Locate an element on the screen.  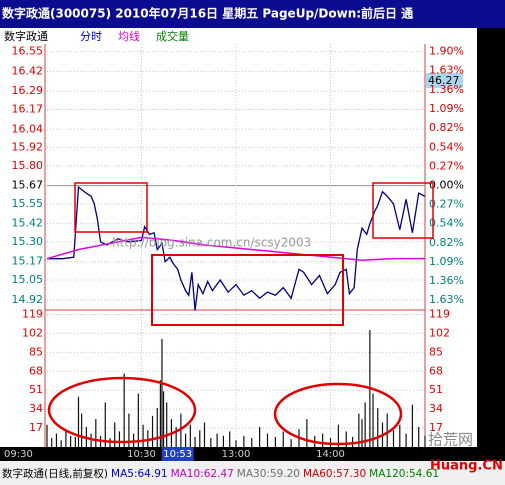
vol-tick-label-right: 17 is located at coordinates (436, 427).